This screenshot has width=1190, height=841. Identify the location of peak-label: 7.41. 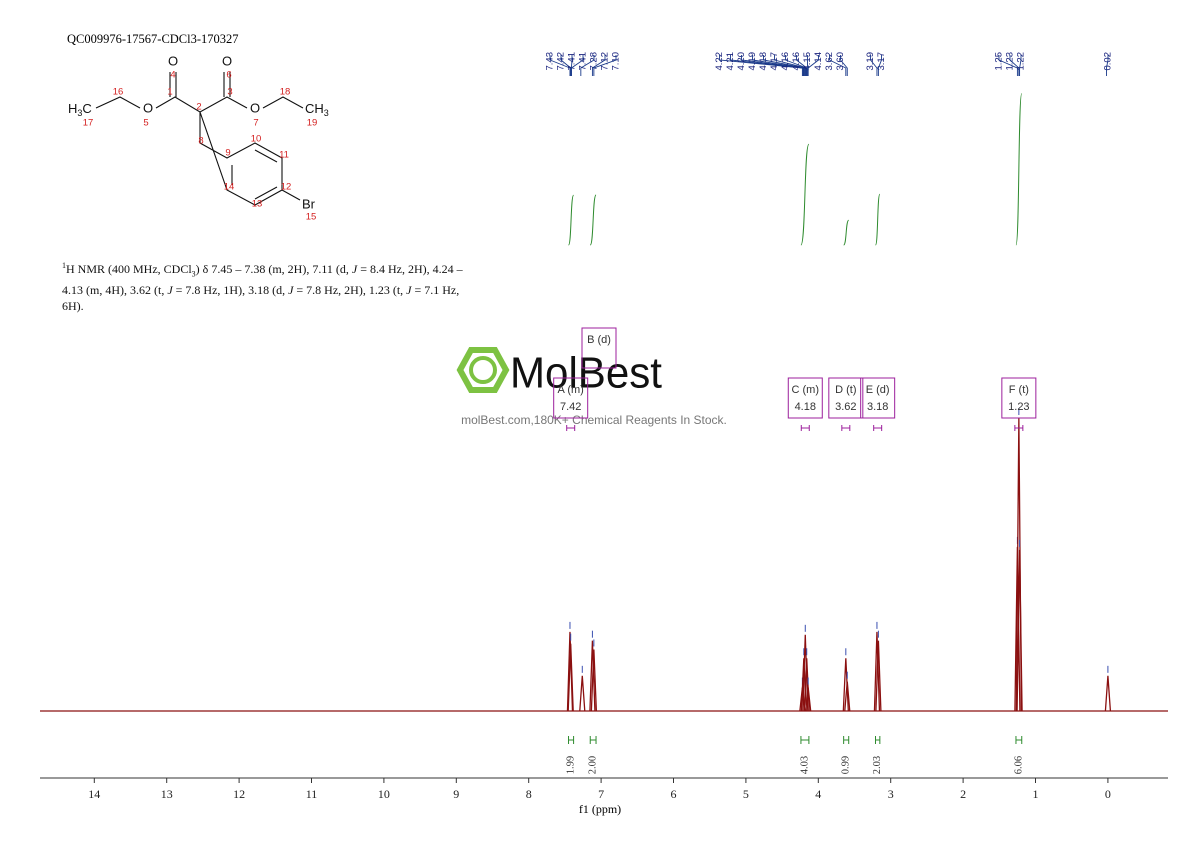
(583, 61).